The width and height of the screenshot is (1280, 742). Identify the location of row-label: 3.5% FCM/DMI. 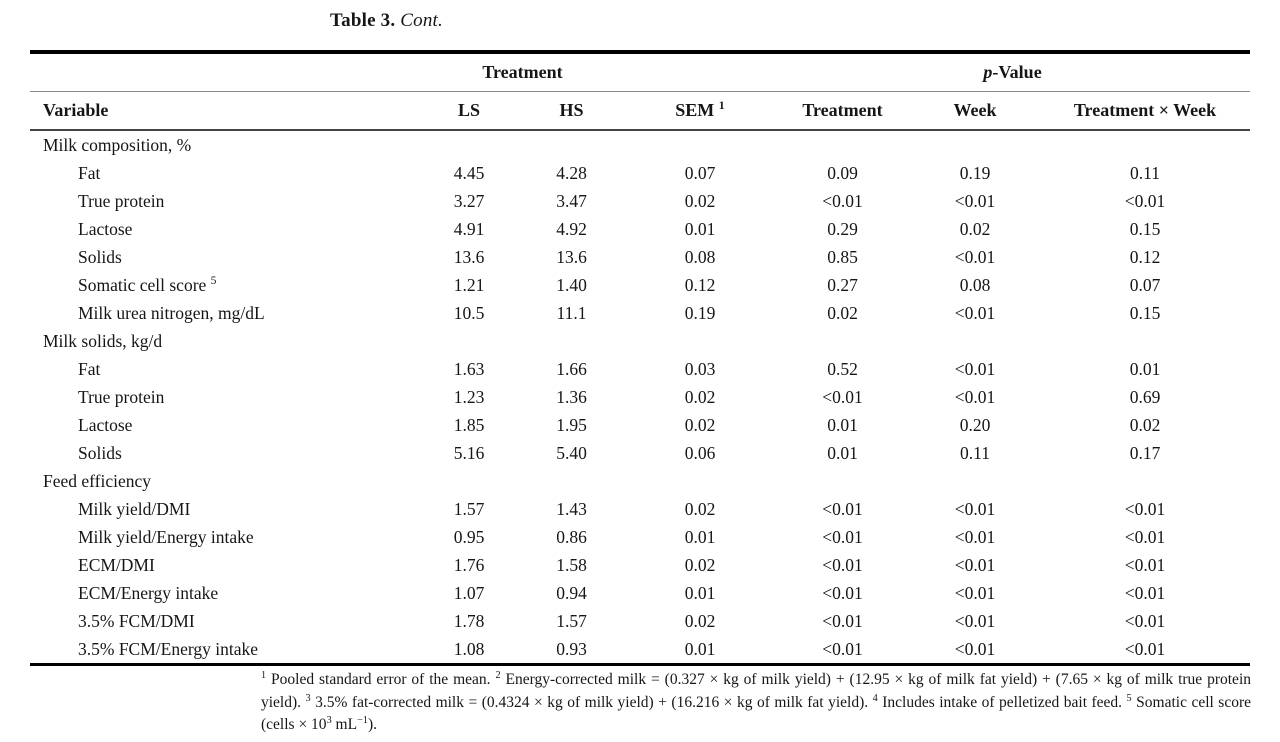
(225, 621).